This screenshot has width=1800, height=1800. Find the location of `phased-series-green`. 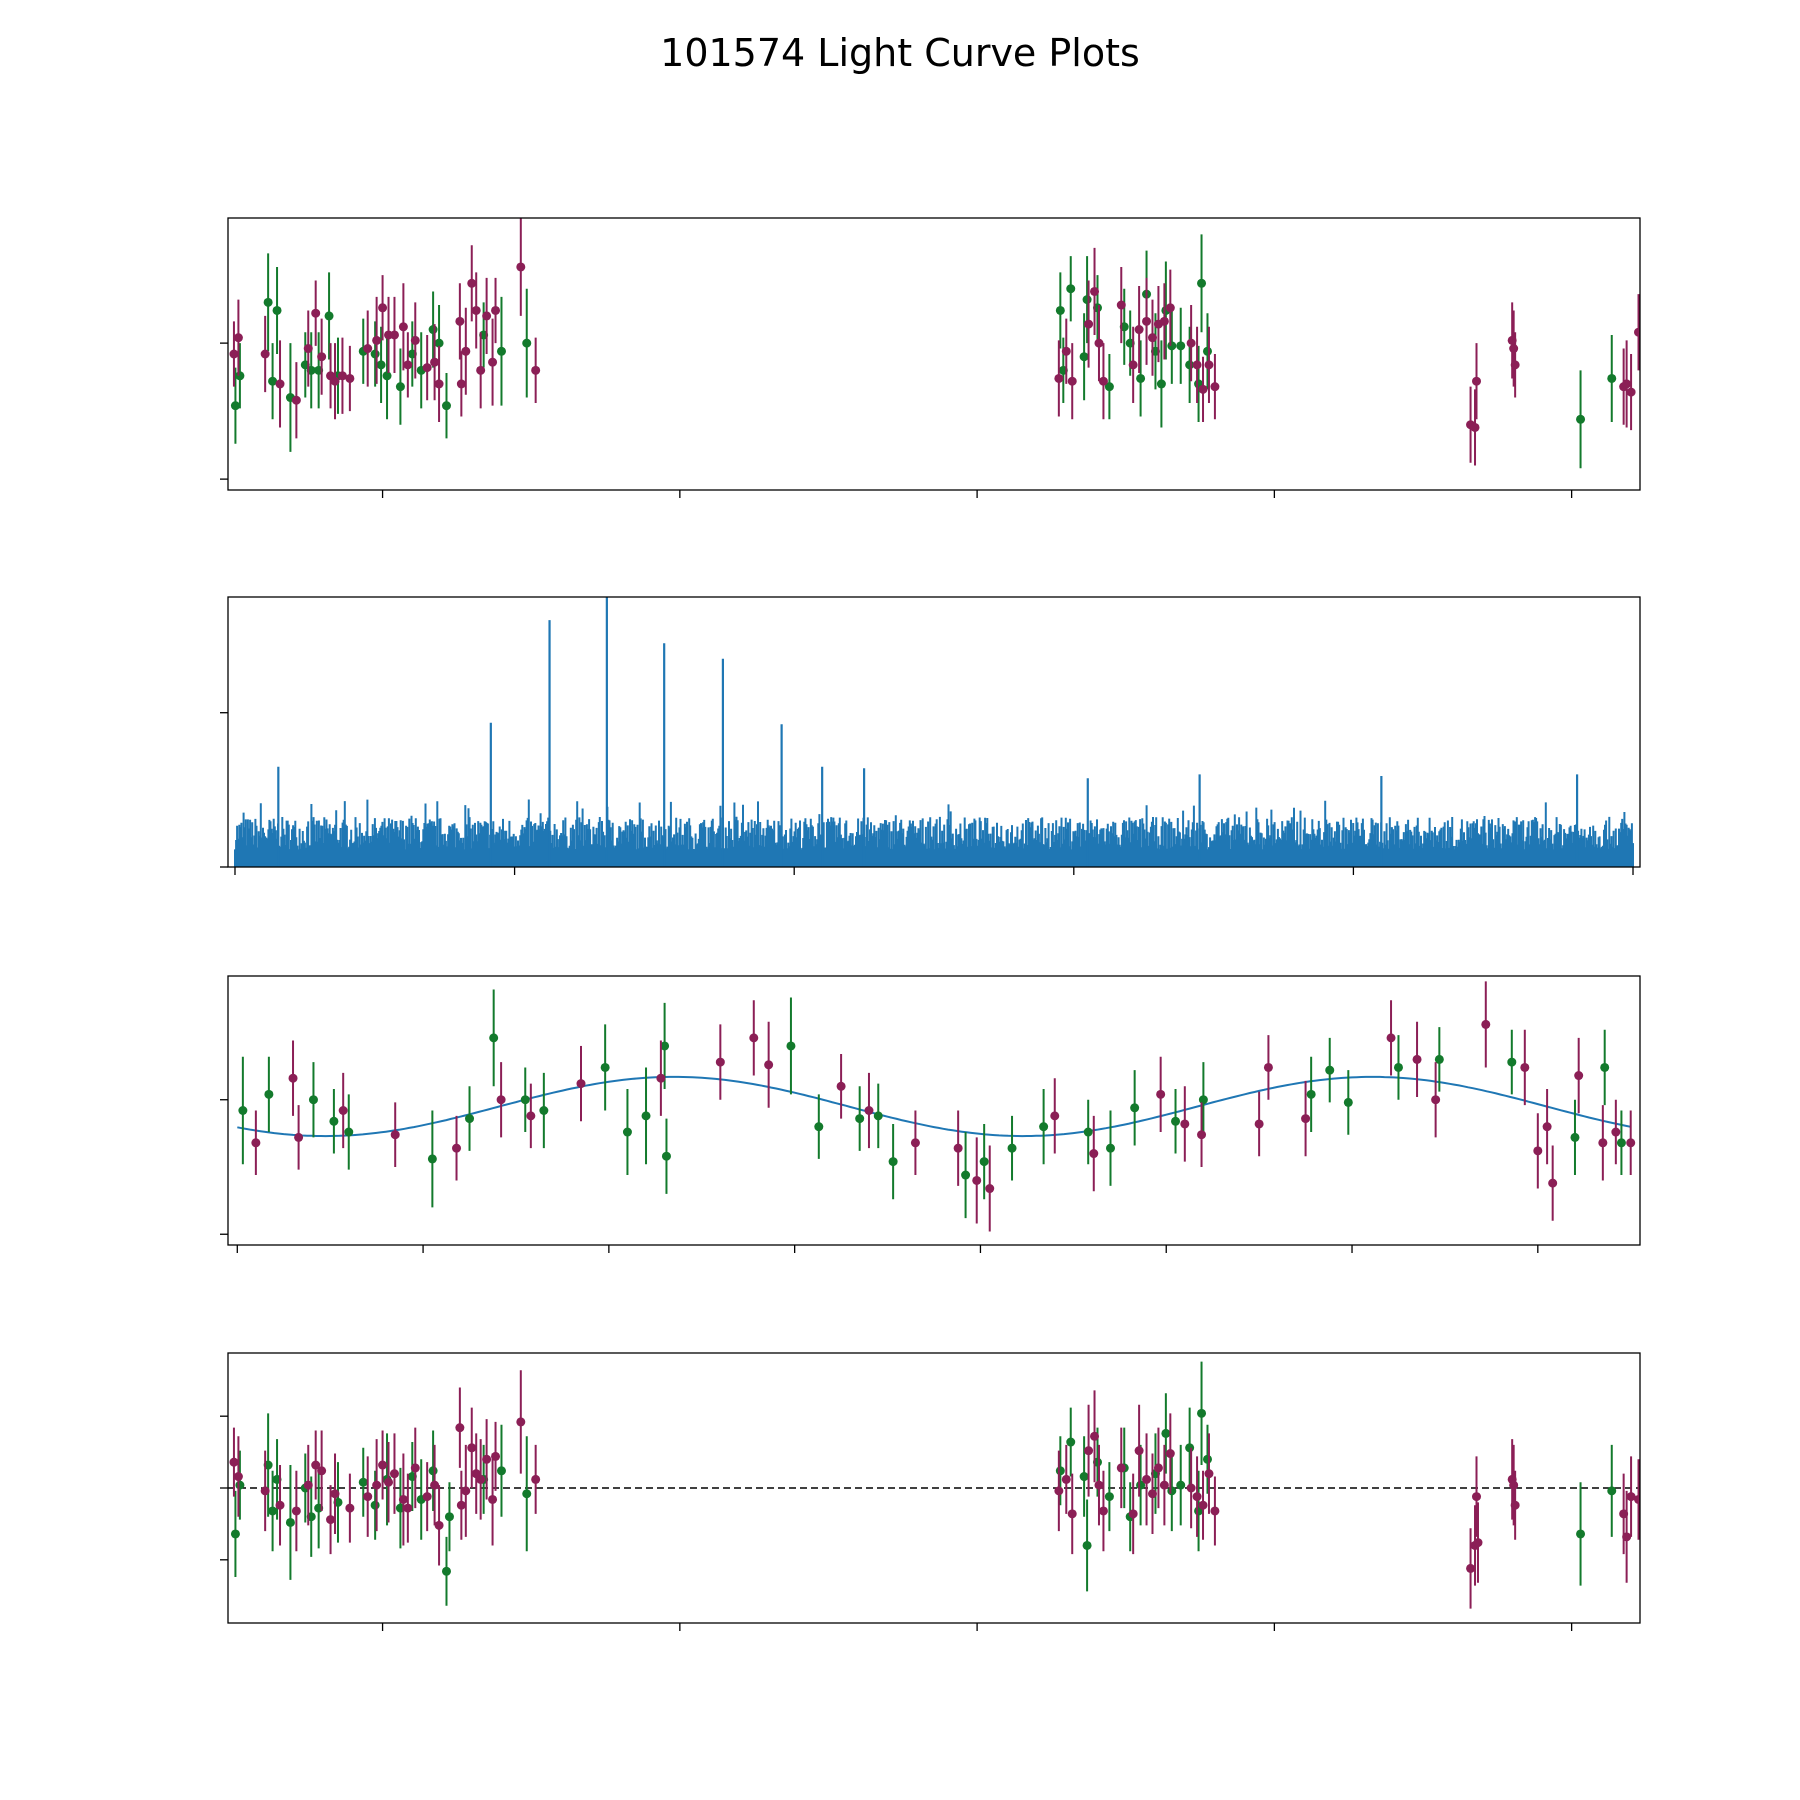

phased-series-green is located at coordinates (932, 1104).